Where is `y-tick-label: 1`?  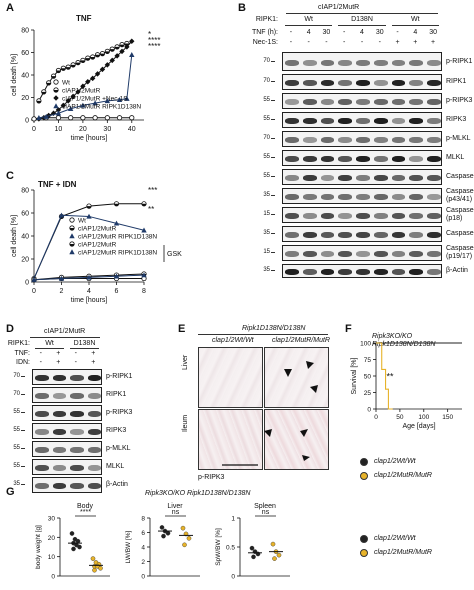 y-tick-label: 1 is located at coordinates (233, 519).